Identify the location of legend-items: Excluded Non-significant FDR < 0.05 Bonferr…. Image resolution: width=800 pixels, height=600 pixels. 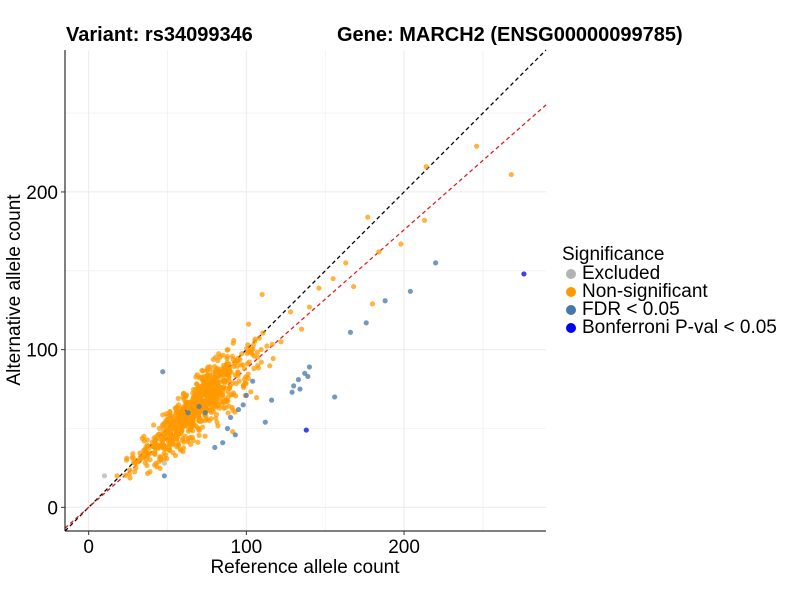
(669, 300).